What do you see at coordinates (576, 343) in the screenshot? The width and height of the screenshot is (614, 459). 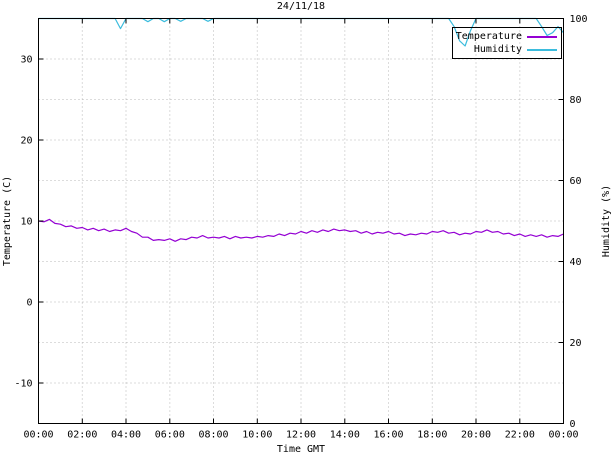 I see `y2-tick-label: 20` at bounding box center [576, 343].